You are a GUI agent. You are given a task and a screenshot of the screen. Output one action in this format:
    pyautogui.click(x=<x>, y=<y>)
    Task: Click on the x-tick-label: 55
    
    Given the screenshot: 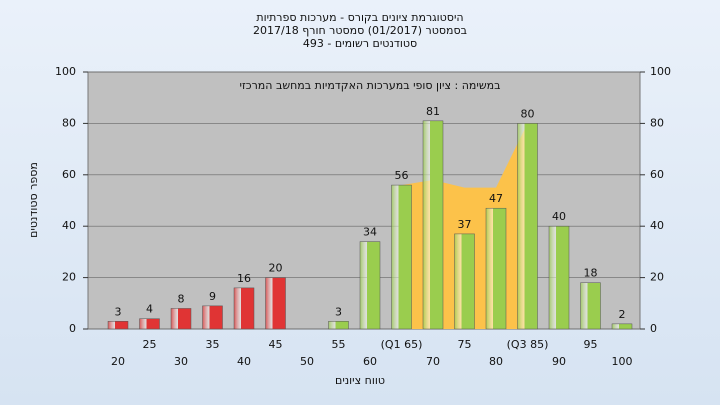 What is the action you would take?
    pyautogui.click(x=339, y=344)
    